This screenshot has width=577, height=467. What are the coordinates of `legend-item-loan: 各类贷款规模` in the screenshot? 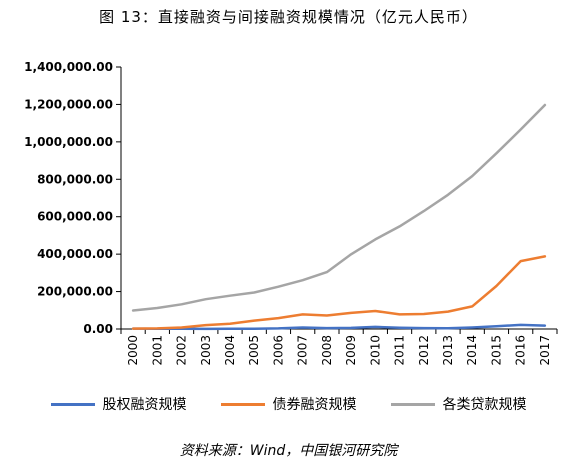 It's located at (458, 404).